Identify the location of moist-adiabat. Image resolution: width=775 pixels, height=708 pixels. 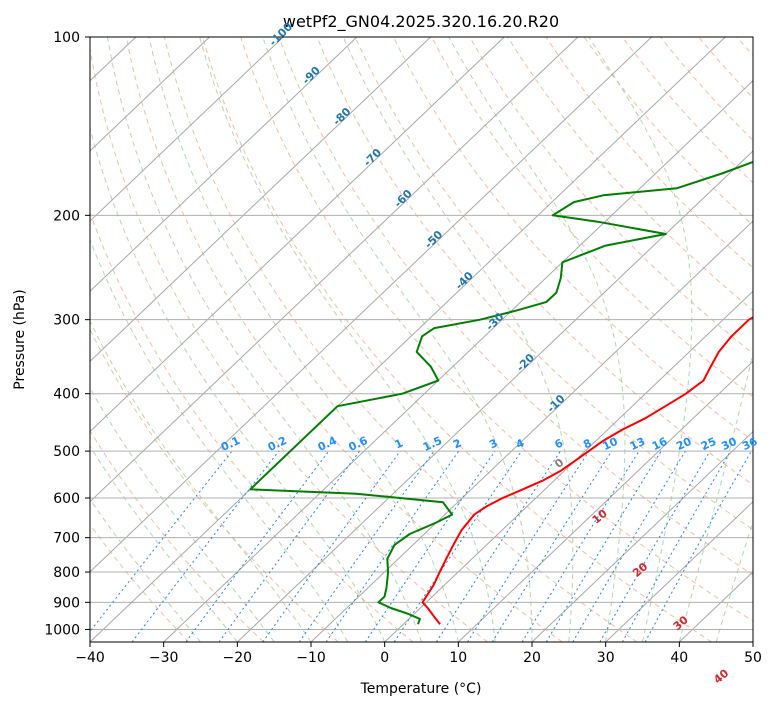
(145, 570).